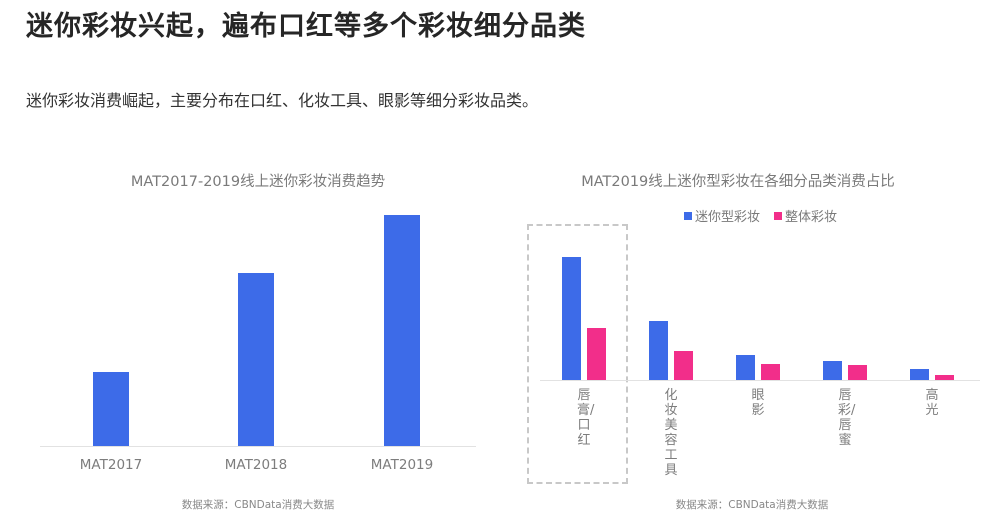 The height and width of the screenshot is (531, 1000). Describe the element at coordinates (258, 446) in the screenshot. I see `left-chart-x-axis` at that location.